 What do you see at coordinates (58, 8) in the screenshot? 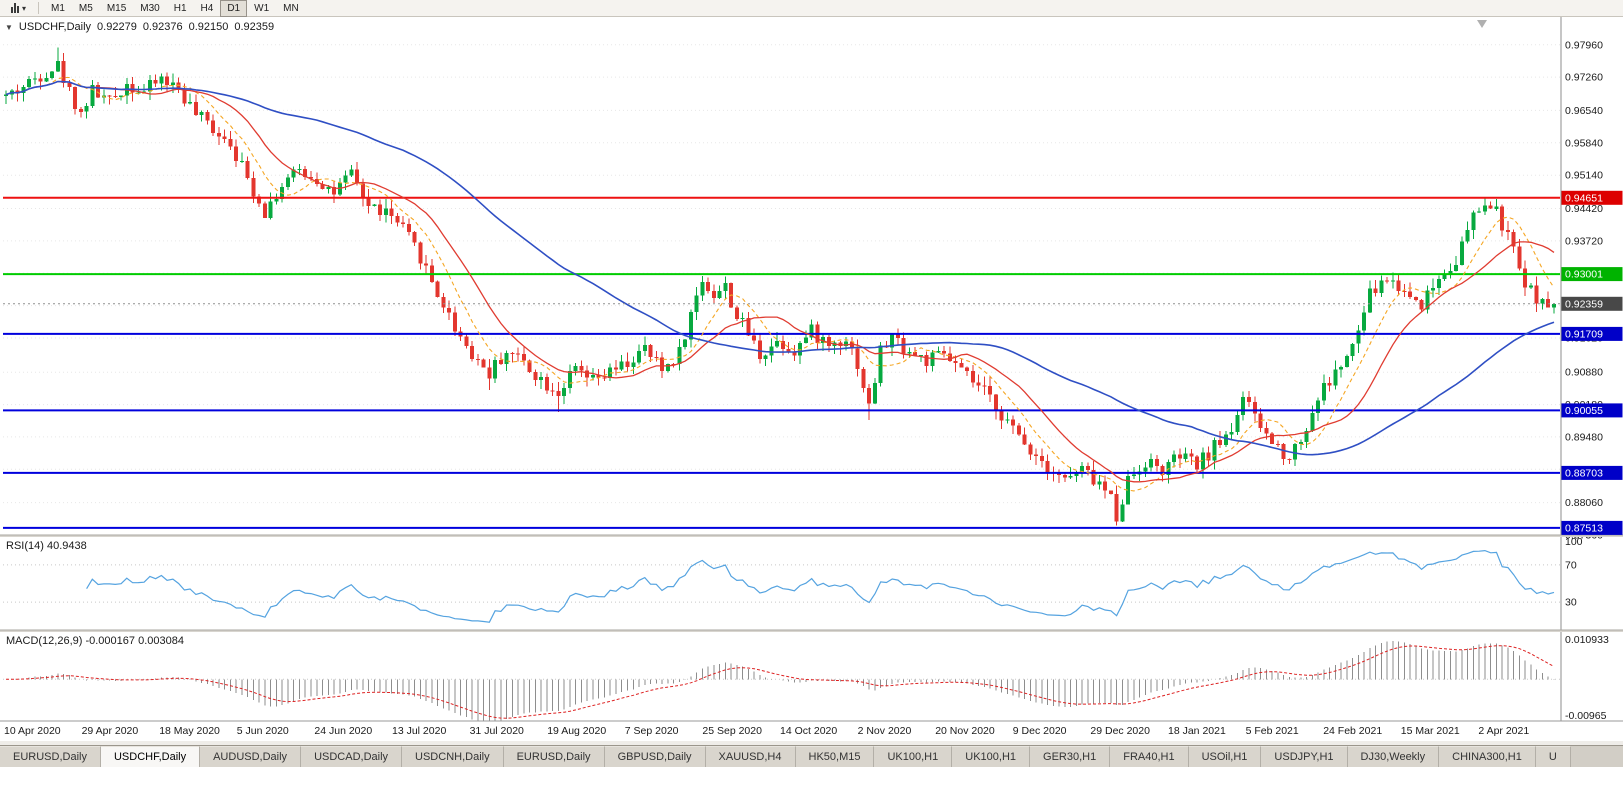
I see `timeframe-button-m1: M1` at bounding box center [58, 8].